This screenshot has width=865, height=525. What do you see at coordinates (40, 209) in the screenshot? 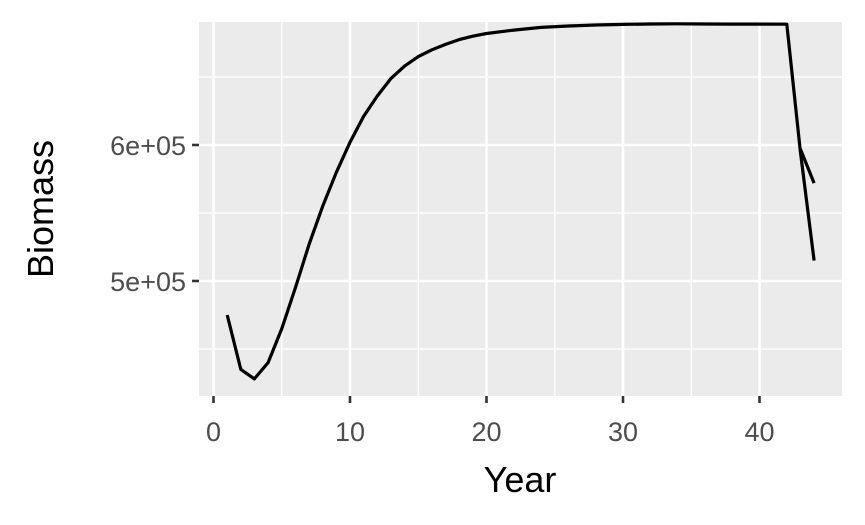
I see `y-axis-title: Biomass` at bounding box center [40, 209].